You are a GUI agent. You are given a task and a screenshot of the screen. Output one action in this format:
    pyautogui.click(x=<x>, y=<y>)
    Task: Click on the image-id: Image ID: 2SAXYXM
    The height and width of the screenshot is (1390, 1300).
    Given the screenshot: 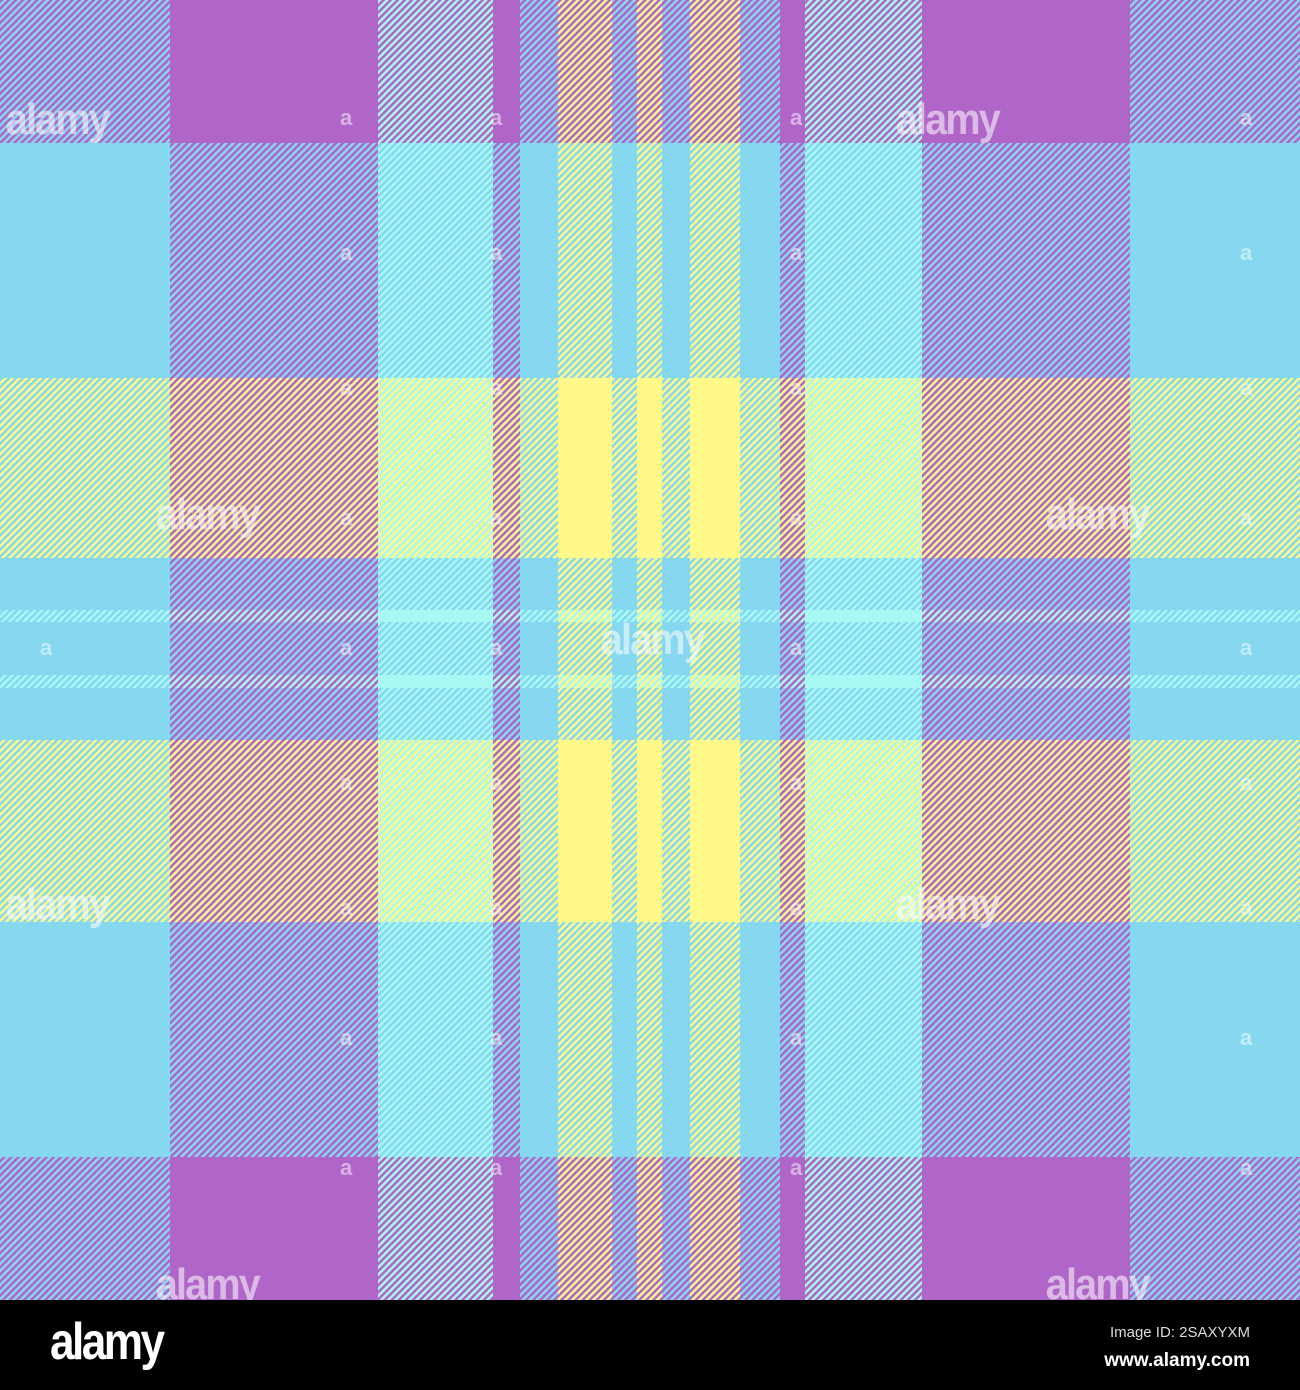 What is the action you would take?
    pyautogui.click(x=1179, y=1332)
    